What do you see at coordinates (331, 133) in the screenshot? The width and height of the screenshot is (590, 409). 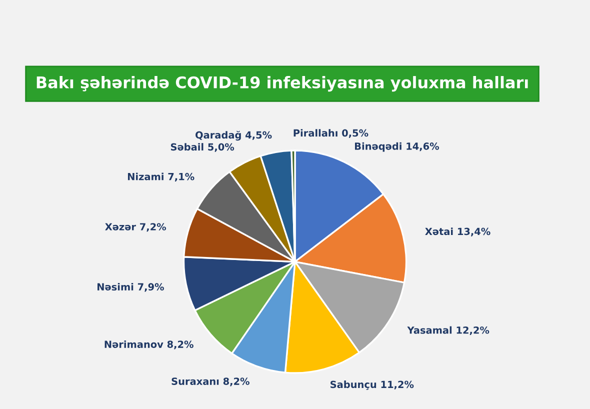 I see `slice-label: Pirallahı 0,5%` at bounding box center [331, 133].